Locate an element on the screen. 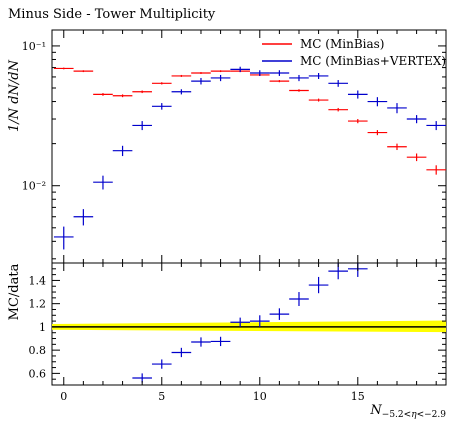 The image size is (461, 422). ratio-ylabel: MC/data is located at coordinates (14, 291).